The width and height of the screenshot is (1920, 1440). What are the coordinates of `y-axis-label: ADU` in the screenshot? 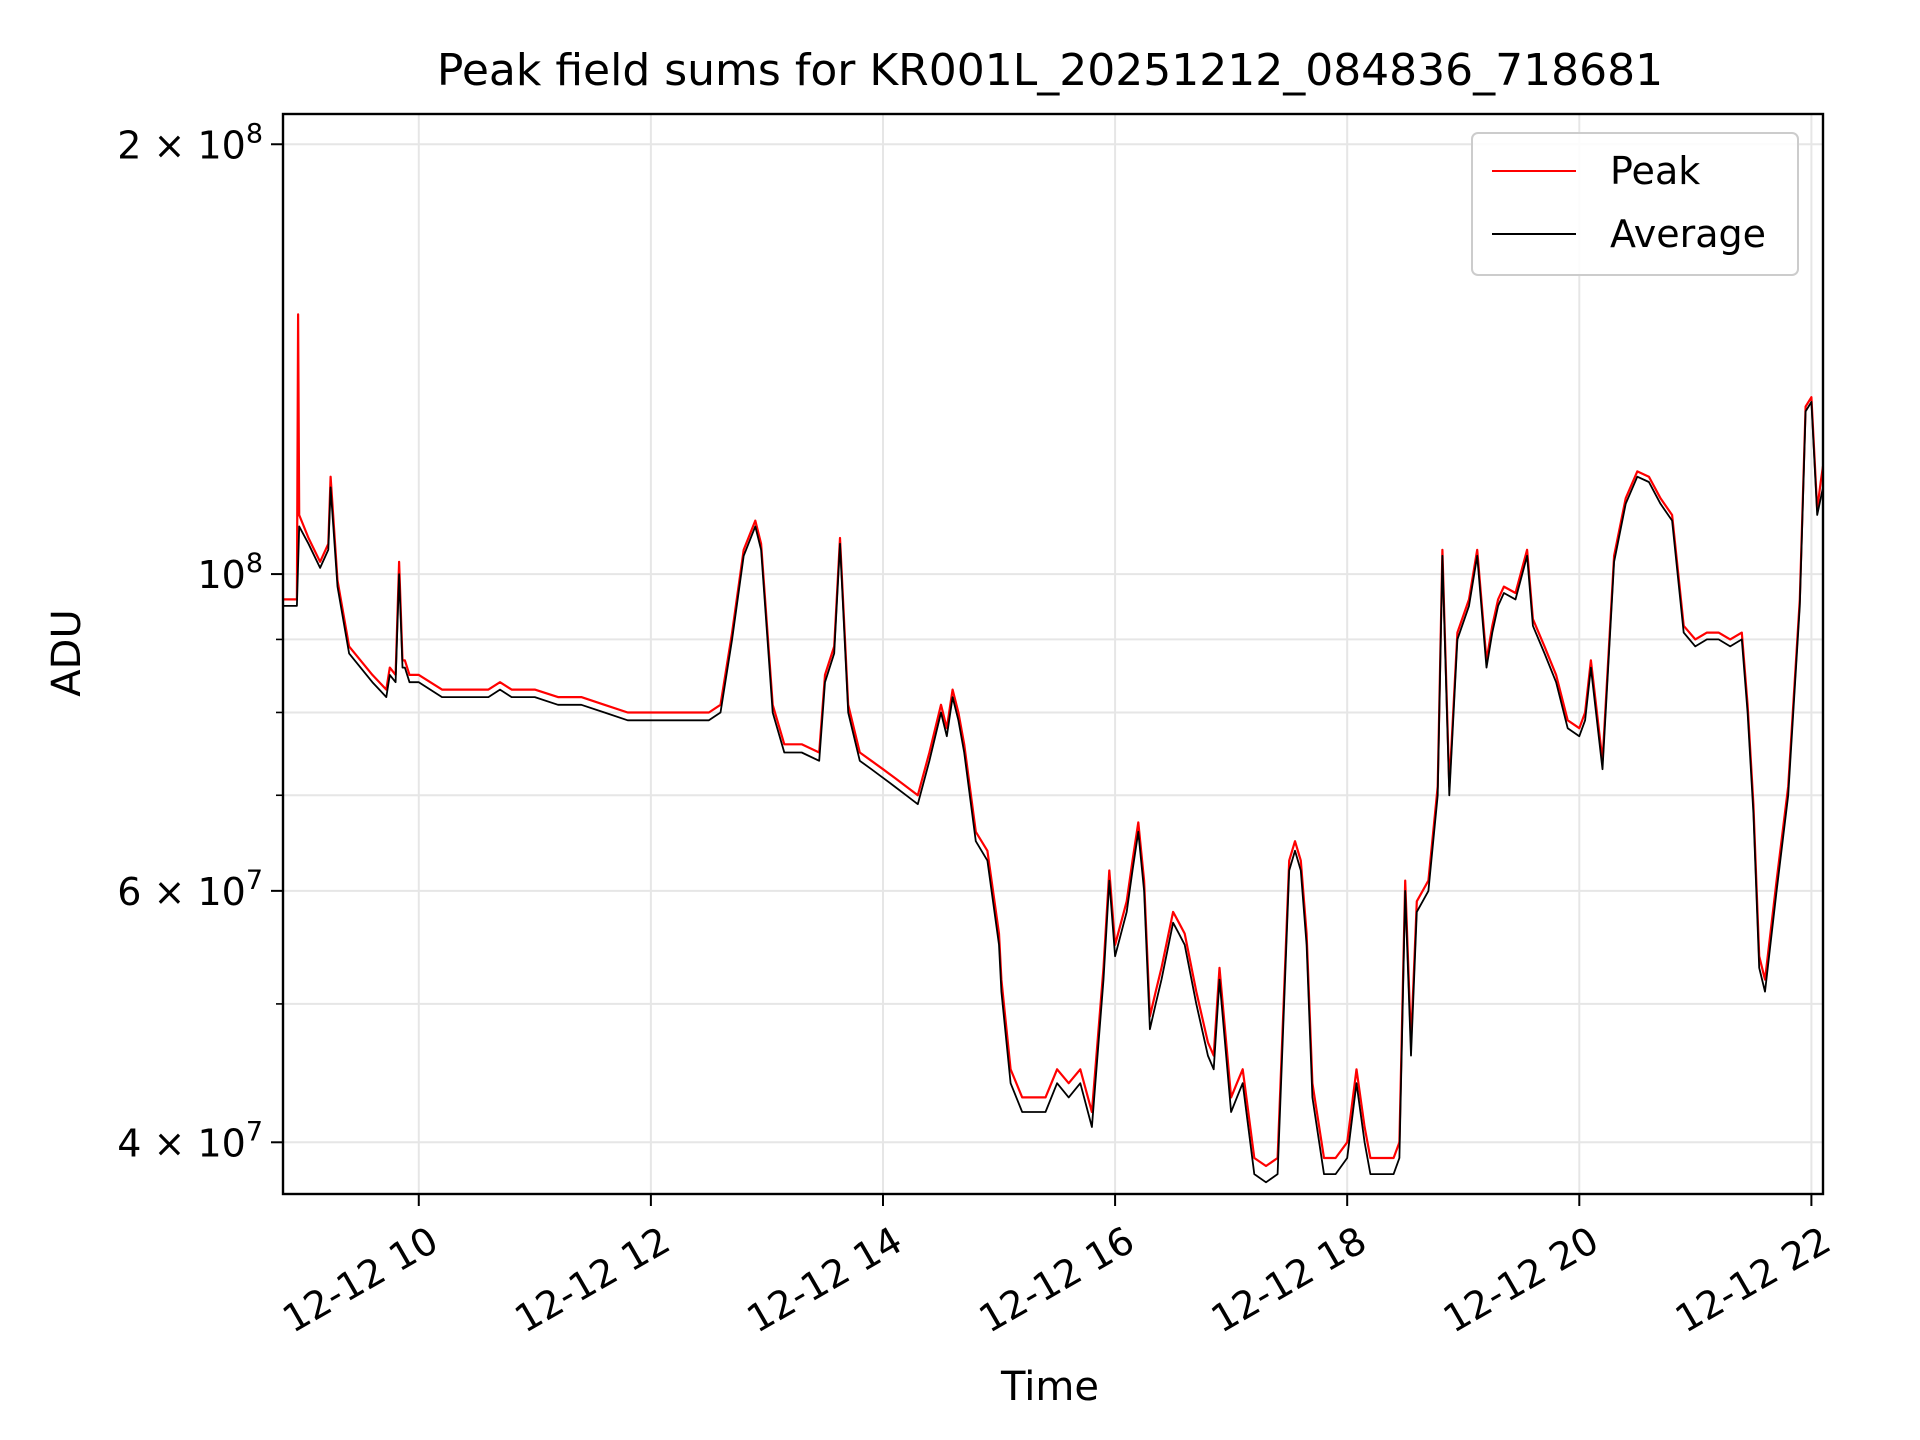 It's located at (67, 652).